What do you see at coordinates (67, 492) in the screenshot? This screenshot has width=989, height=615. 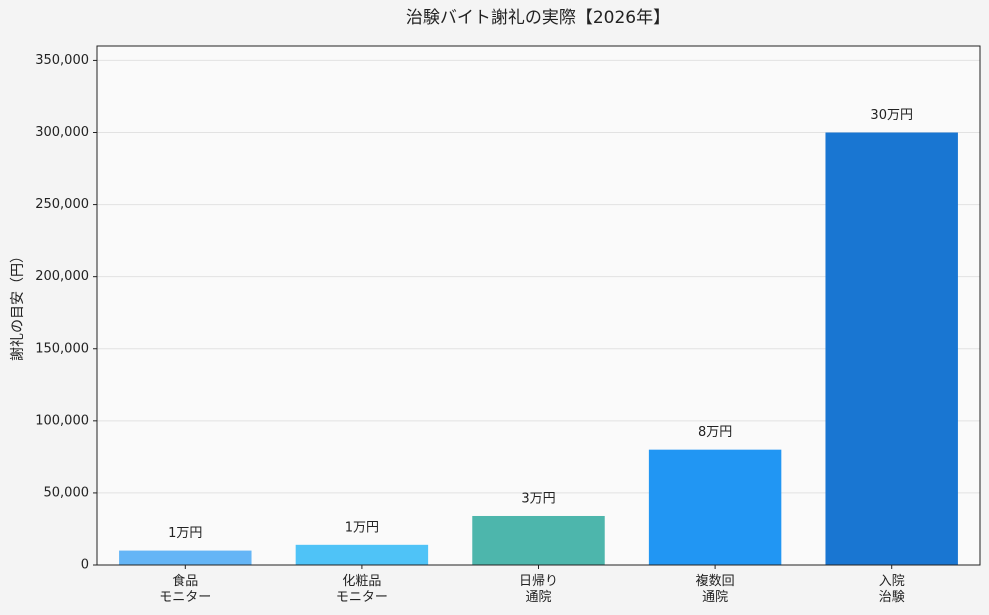 I see `y-tick-label: 50,000` at bounding box center [67, 492].